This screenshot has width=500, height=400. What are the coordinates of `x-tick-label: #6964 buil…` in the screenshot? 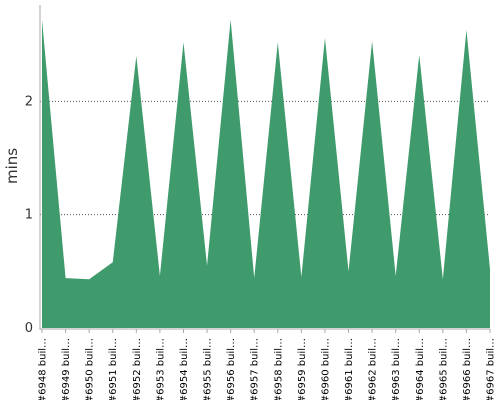 It's located at (420, 369).